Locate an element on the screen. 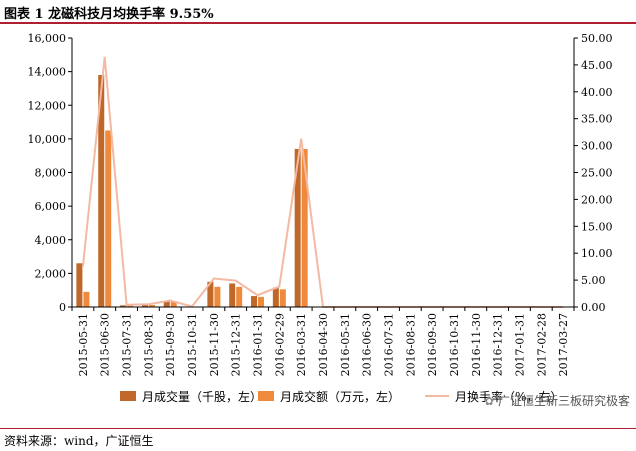 The width and height of the screenshot is (636, 451). x-tick-label: 2015-09-30 is located at coordinates (170, 344).